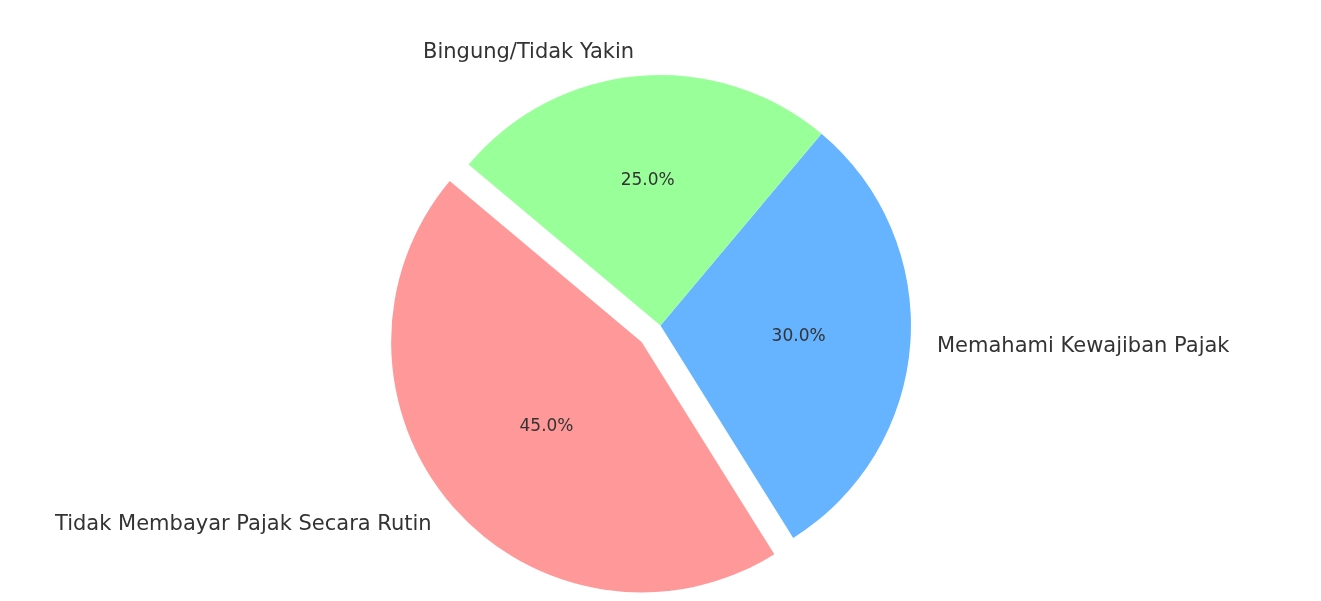 The height and width of the screenshot is (601, 1321). I want to click on data-label: 45.0%, so click(546, 424).